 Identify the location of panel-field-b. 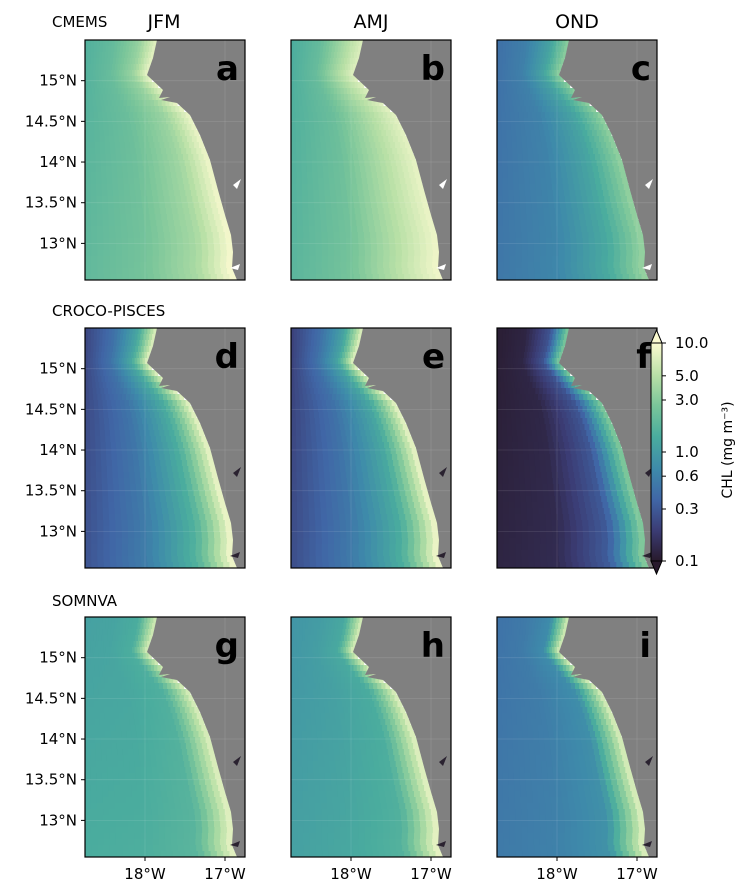
(371, 160).